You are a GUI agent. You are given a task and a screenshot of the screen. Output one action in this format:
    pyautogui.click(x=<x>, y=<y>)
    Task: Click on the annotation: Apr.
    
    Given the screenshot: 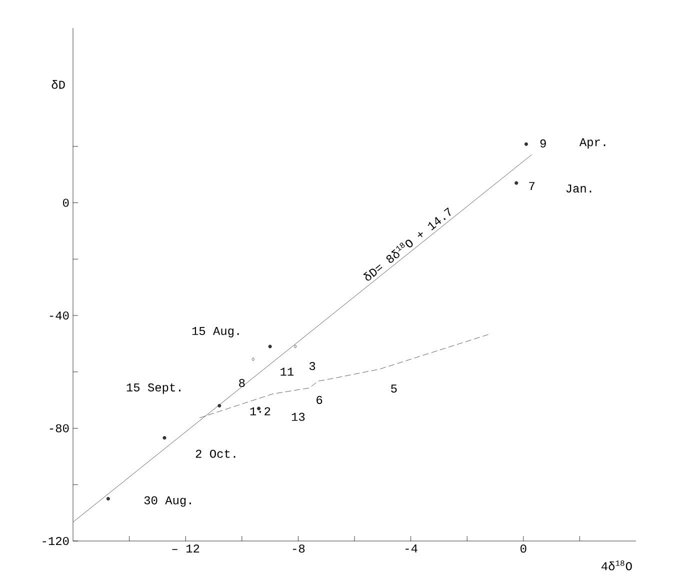 What is the action you would take?
    pyautogui.click(x=592, y=143)
    